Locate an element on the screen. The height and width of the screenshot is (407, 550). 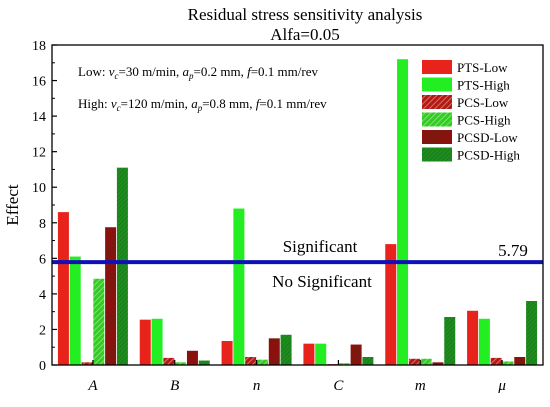
legend-label-pcsd-high: PCSD-High is located at coordinates (488, 155).